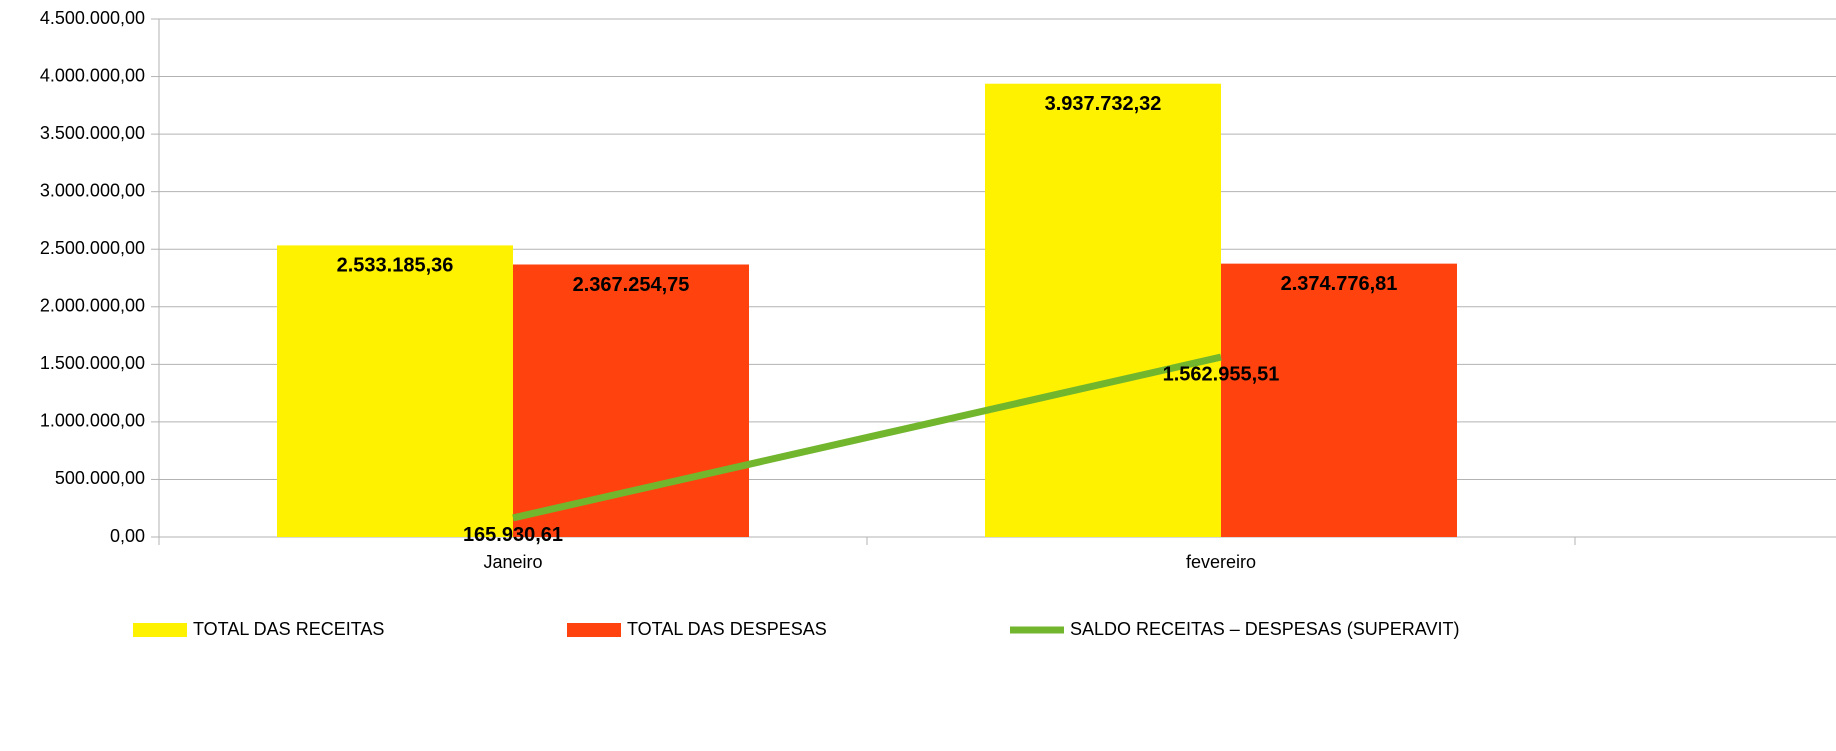 The width and height of the screenshot is (1836, 751). What do you see at coordinates (92, 133) in the screenshot?
I see `y-tick-label: 3.500.000,00` at bounding box center [92, 133].